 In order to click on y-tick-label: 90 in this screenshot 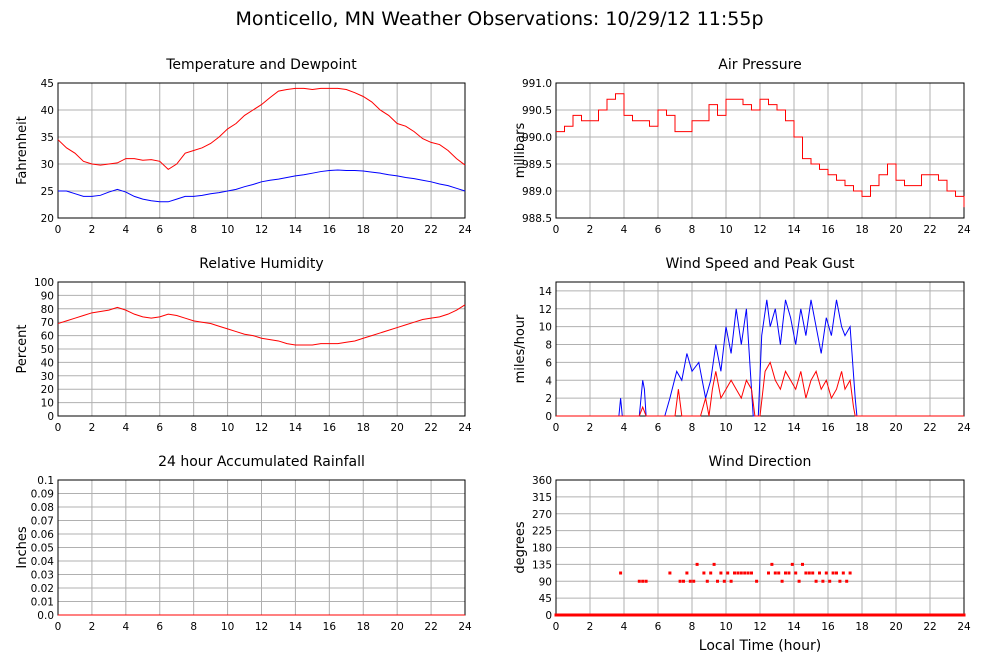, I will do `click(545, 582)`.